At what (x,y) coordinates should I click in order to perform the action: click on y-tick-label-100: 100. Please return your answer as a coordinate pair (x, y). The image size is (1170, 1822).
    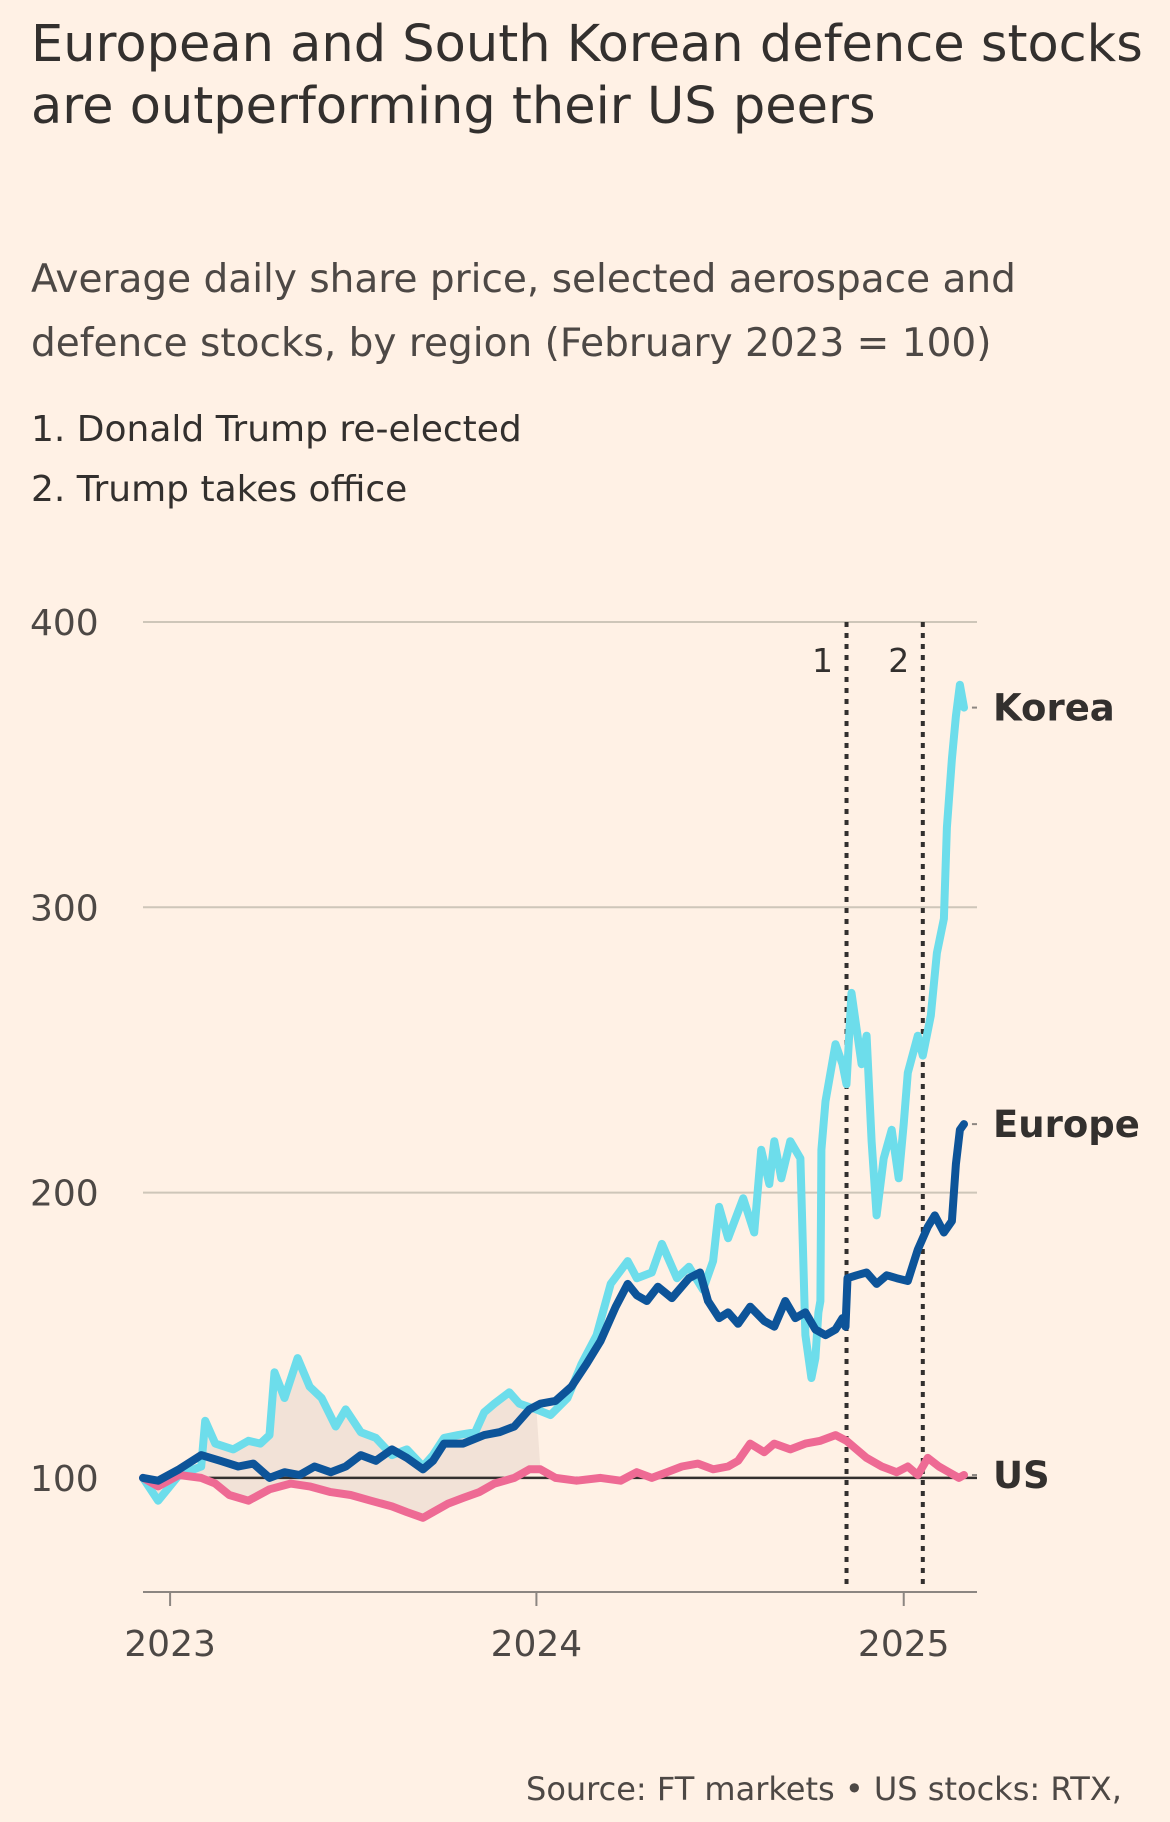
    Looking at the image, I should click on (64, 1479).